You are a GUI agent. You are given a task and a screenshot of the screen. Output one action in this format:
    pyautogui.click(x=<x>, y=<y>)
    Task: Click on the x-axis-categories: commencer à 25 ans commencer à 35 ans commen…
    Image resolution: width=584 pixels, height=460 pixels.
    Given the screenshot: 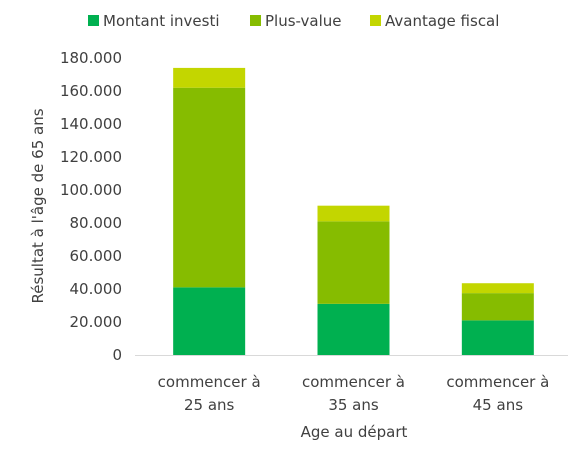 What is the action you would take?
    pyautogui.click(x=354, y=393)
    